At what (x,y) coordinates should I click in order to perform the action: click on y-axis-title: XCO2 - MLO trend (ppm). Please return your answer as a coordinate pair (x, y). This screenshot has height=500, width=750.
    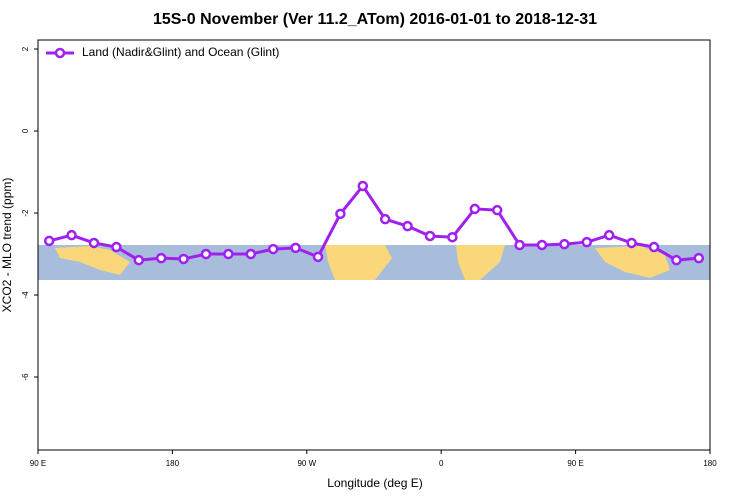
    Looking at the image, I should click on (7, 245).